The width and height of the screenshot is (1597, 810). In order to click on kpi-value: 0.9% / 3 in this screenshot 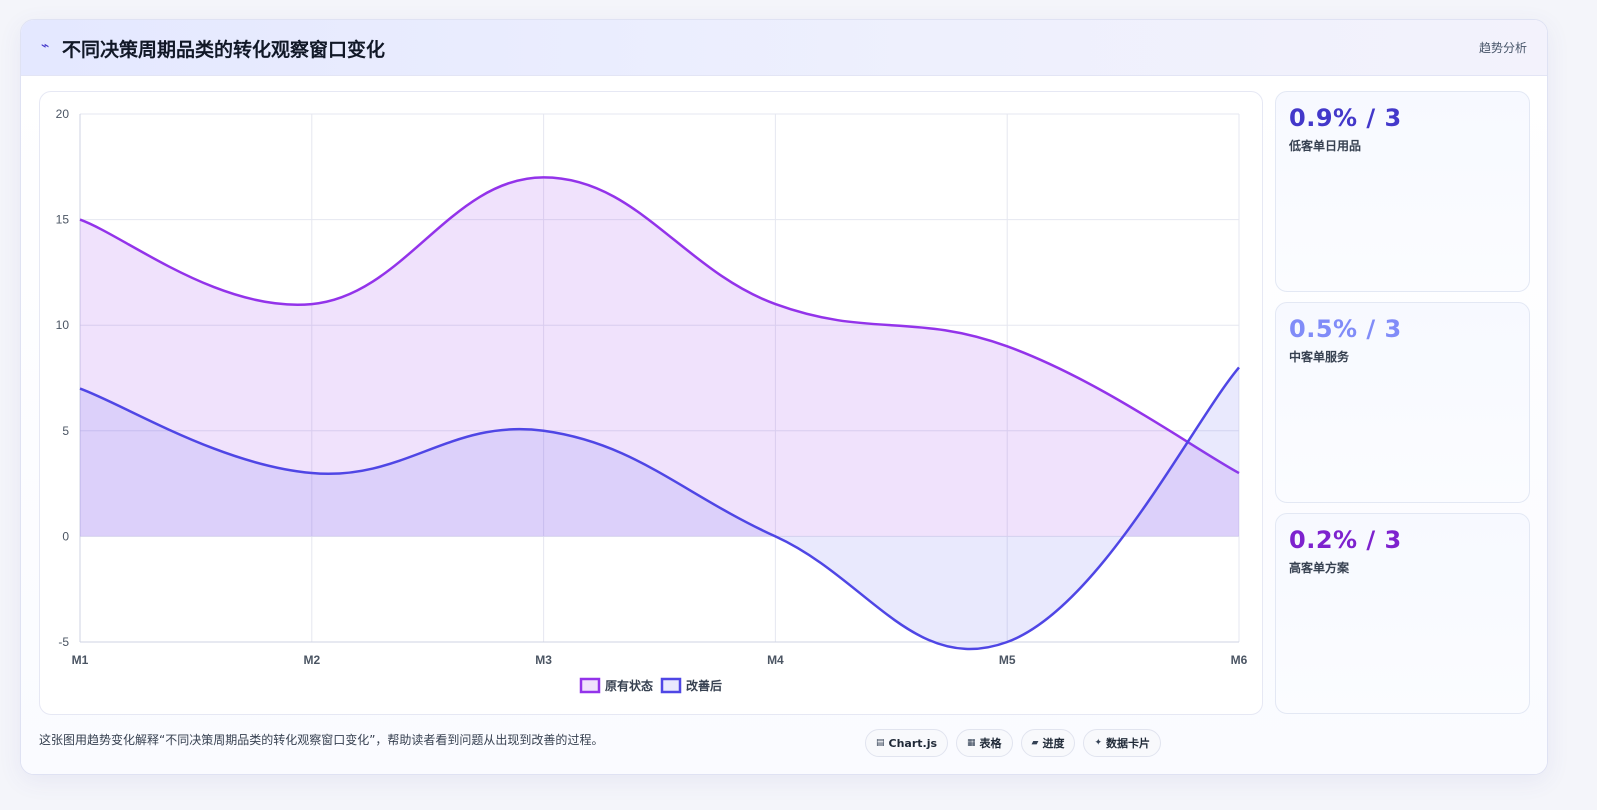, I will do `click(1345, 118)`.